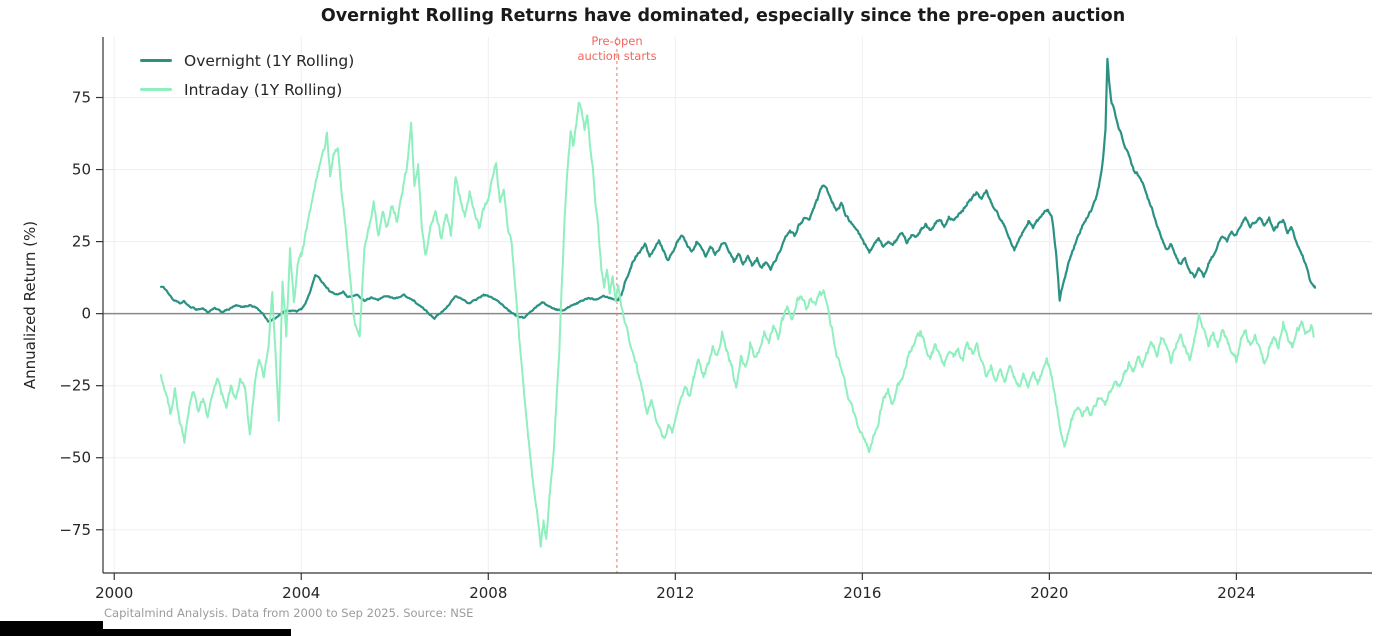  I want to click on overnight-line-swatch, so click(156, 60).